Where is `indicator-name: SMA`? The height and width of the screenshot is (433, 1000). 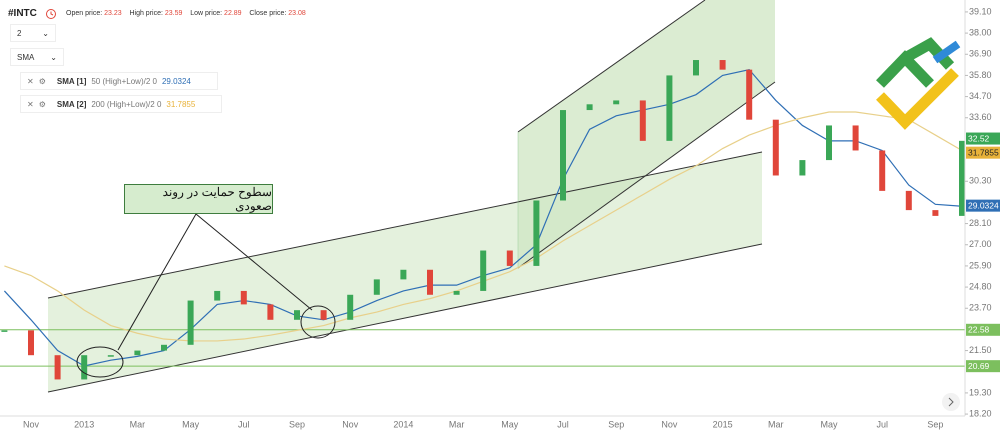 indicator-name: SMA is located at coordinates (26, 57).